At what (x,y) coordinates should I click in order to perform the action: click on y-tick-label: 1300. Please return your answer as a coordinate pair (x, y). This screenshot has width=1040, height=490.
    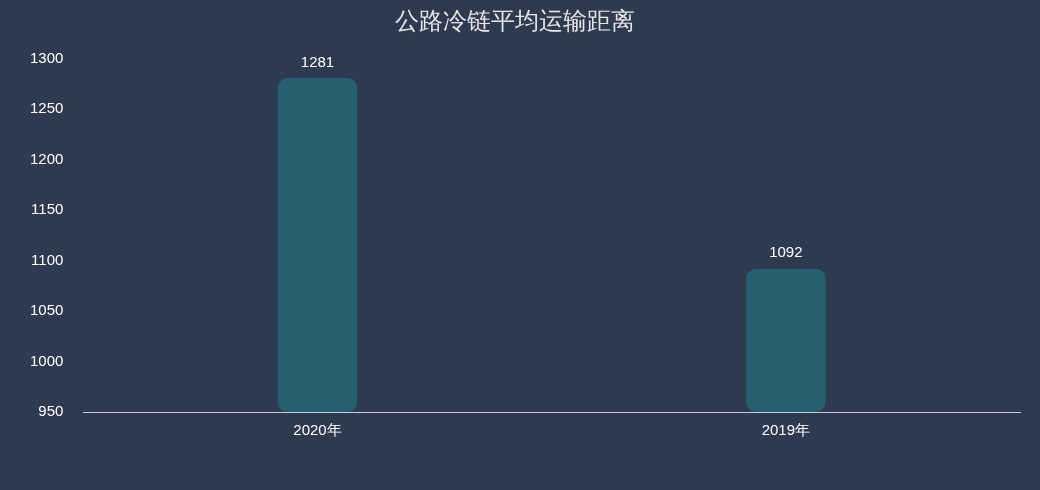
    Looking at the image, I should click on (46, 57).